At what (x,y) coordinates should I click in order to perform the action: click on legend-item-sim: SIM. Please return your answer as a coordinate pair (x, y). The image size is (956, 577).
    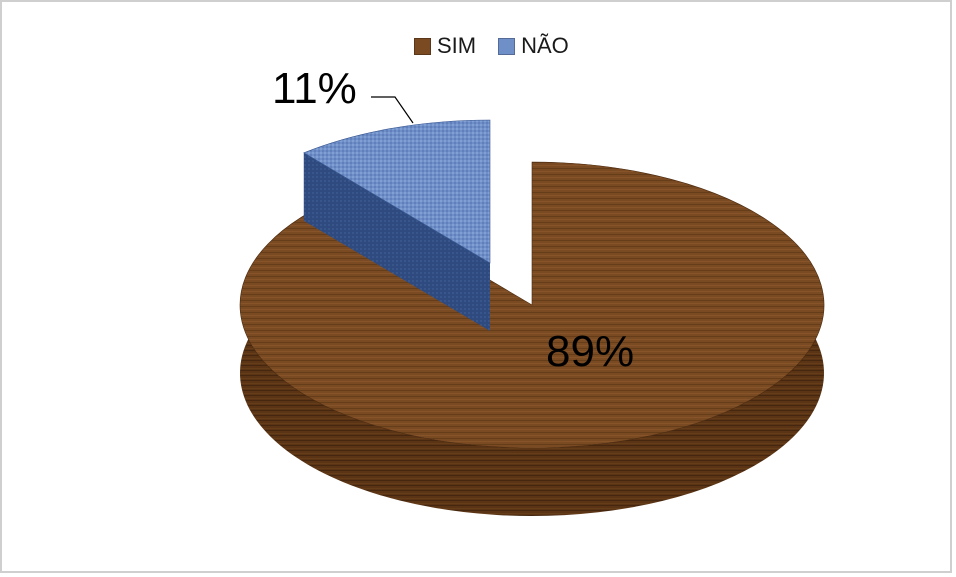
    Looking at the image, I should click on (445, 46).